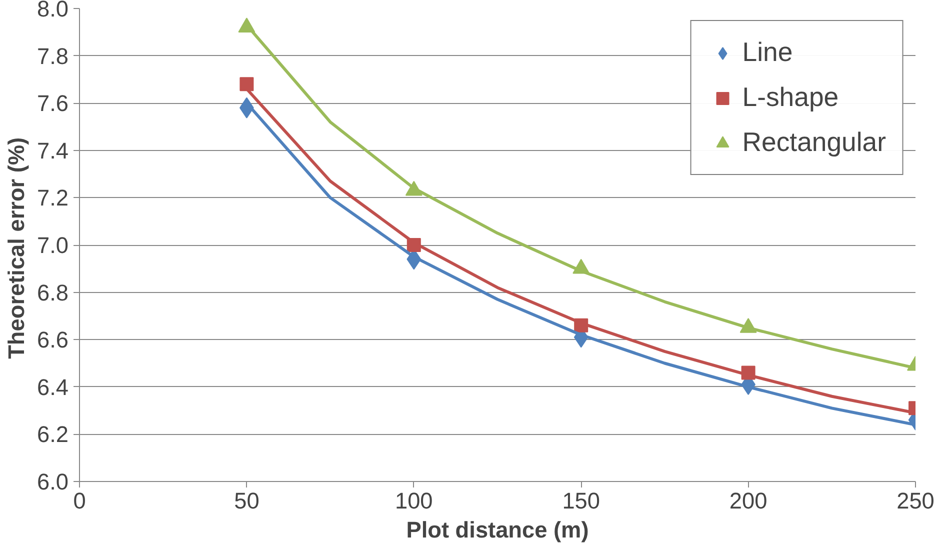 The image size is (945, 548). What do you see at coordinates (53, 387) in the screenshot?
I see `y-tick-label: 6.4` at bounding box center [53, 387].